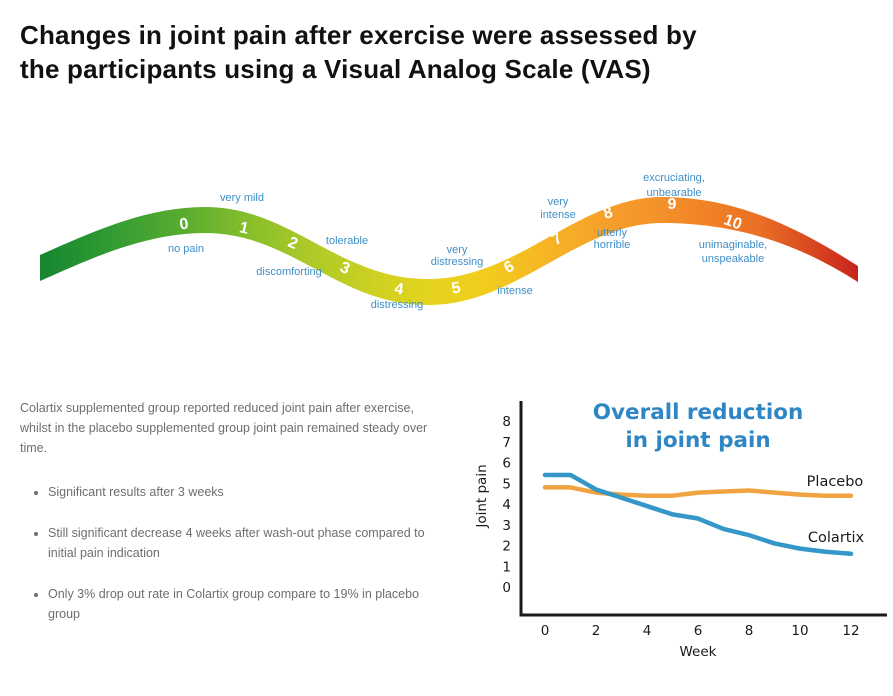  I want to click on x-tick-8: 8, so click(749, 631).